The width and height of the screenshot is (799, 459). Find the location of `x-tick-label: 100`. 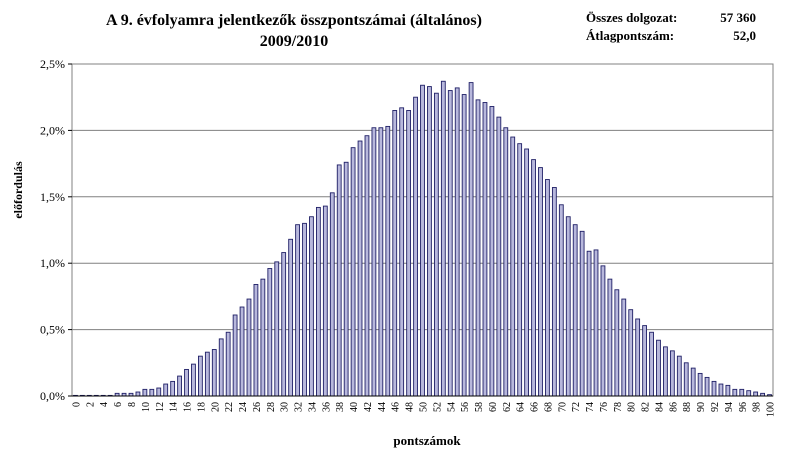

x-tick-label: 100 is located at coordinates (771, 409).